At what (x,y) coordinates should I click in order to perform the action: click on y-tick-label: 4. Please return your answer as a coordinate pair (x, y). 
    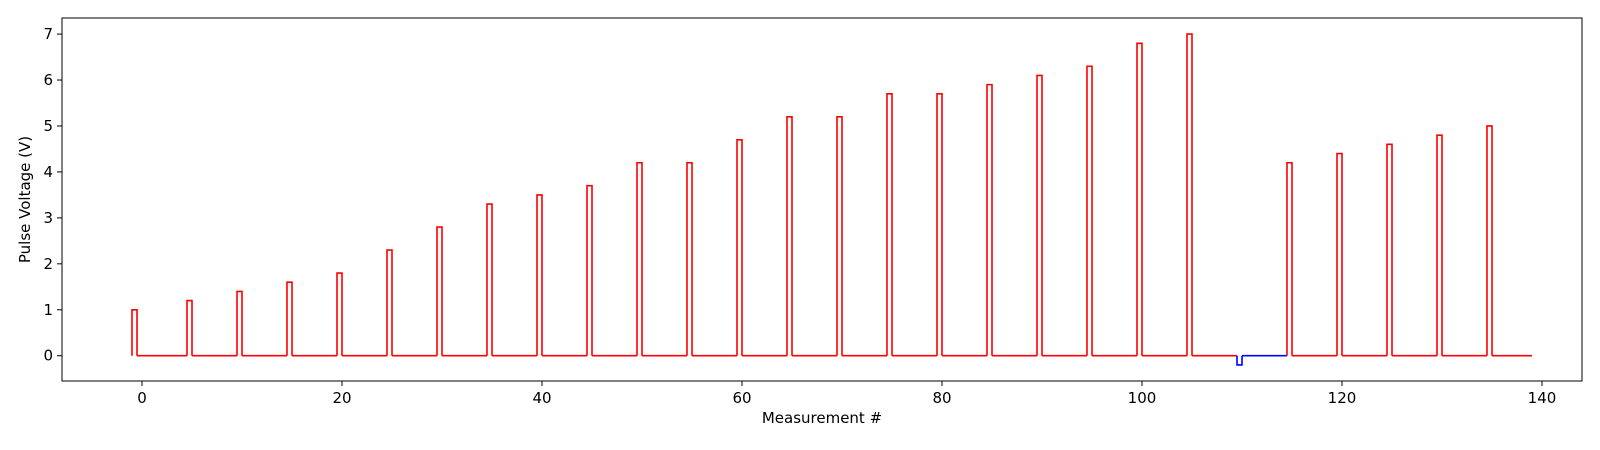
    Looking at the image, I should click on (48, 172).